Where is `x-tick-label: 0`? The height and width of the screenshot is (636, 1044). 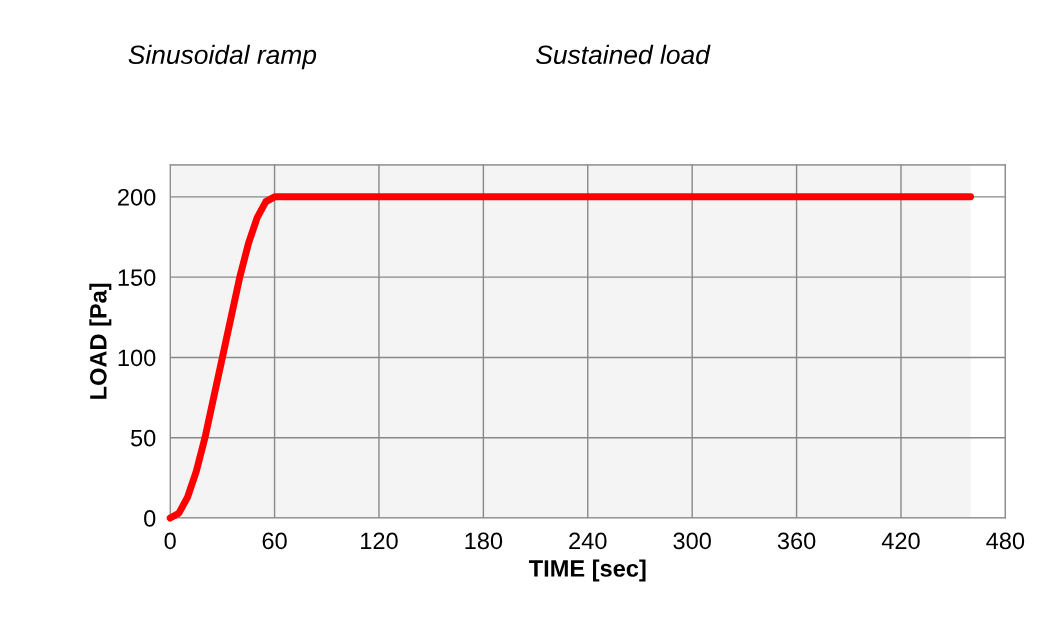
x-tick-label: 0 is located at coordinates (170, 541).